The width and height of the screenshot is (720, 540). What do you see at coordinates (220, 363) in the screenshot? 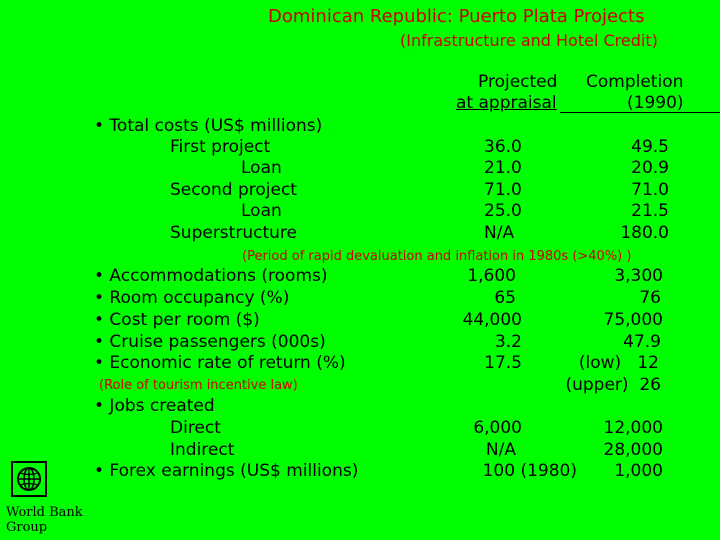
I see `indicator-label: • Economic rate of return (%)` at bounding box center [220, 363].